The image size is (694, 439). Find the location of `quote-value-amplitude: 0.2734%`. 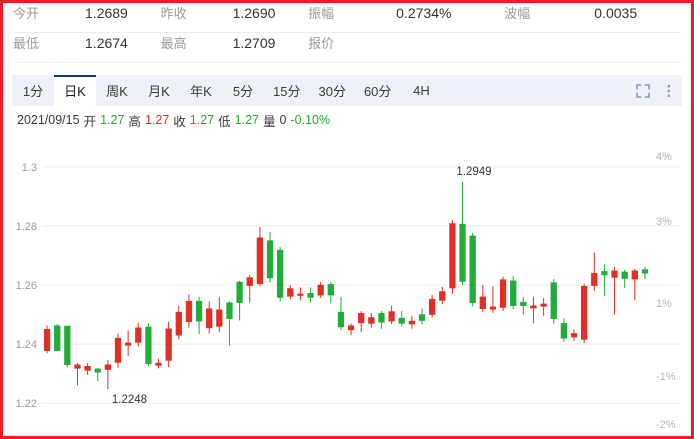

quote-value-amplitude: 0.2734% is located at coordinates (424, 13).